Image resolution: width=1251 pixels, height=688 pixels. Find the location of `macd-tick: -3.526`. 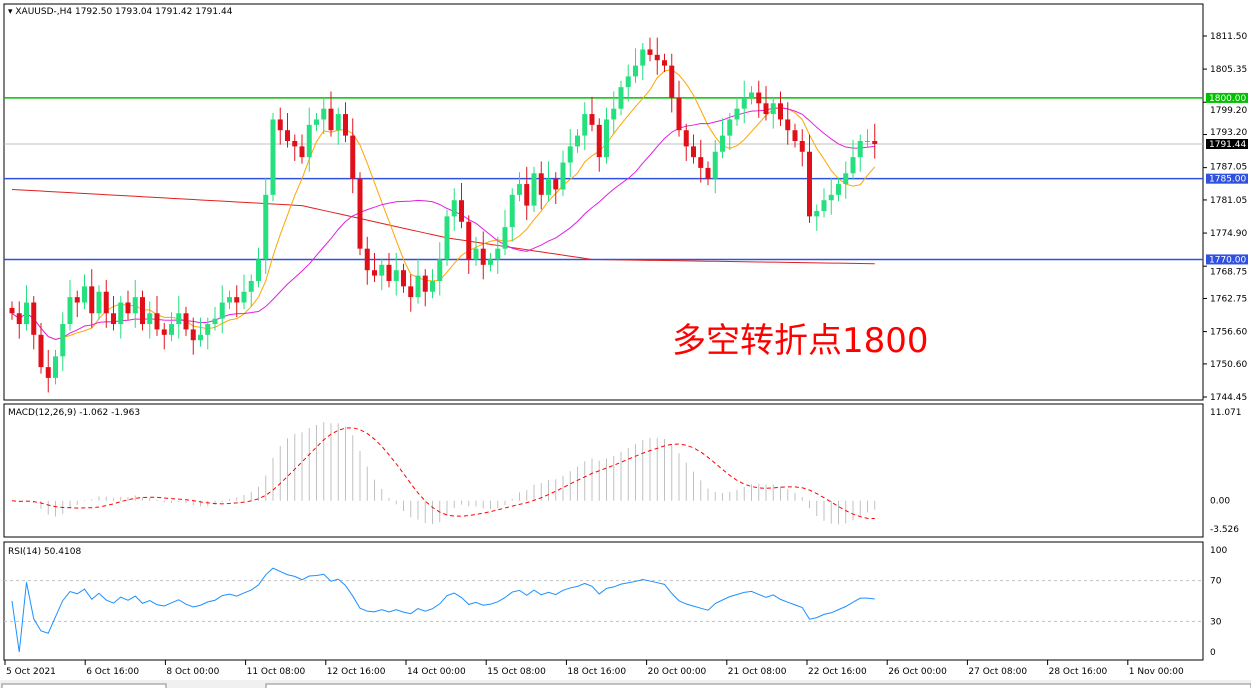

macd-tick: -3.526 is located at coordinates (1224, 530).